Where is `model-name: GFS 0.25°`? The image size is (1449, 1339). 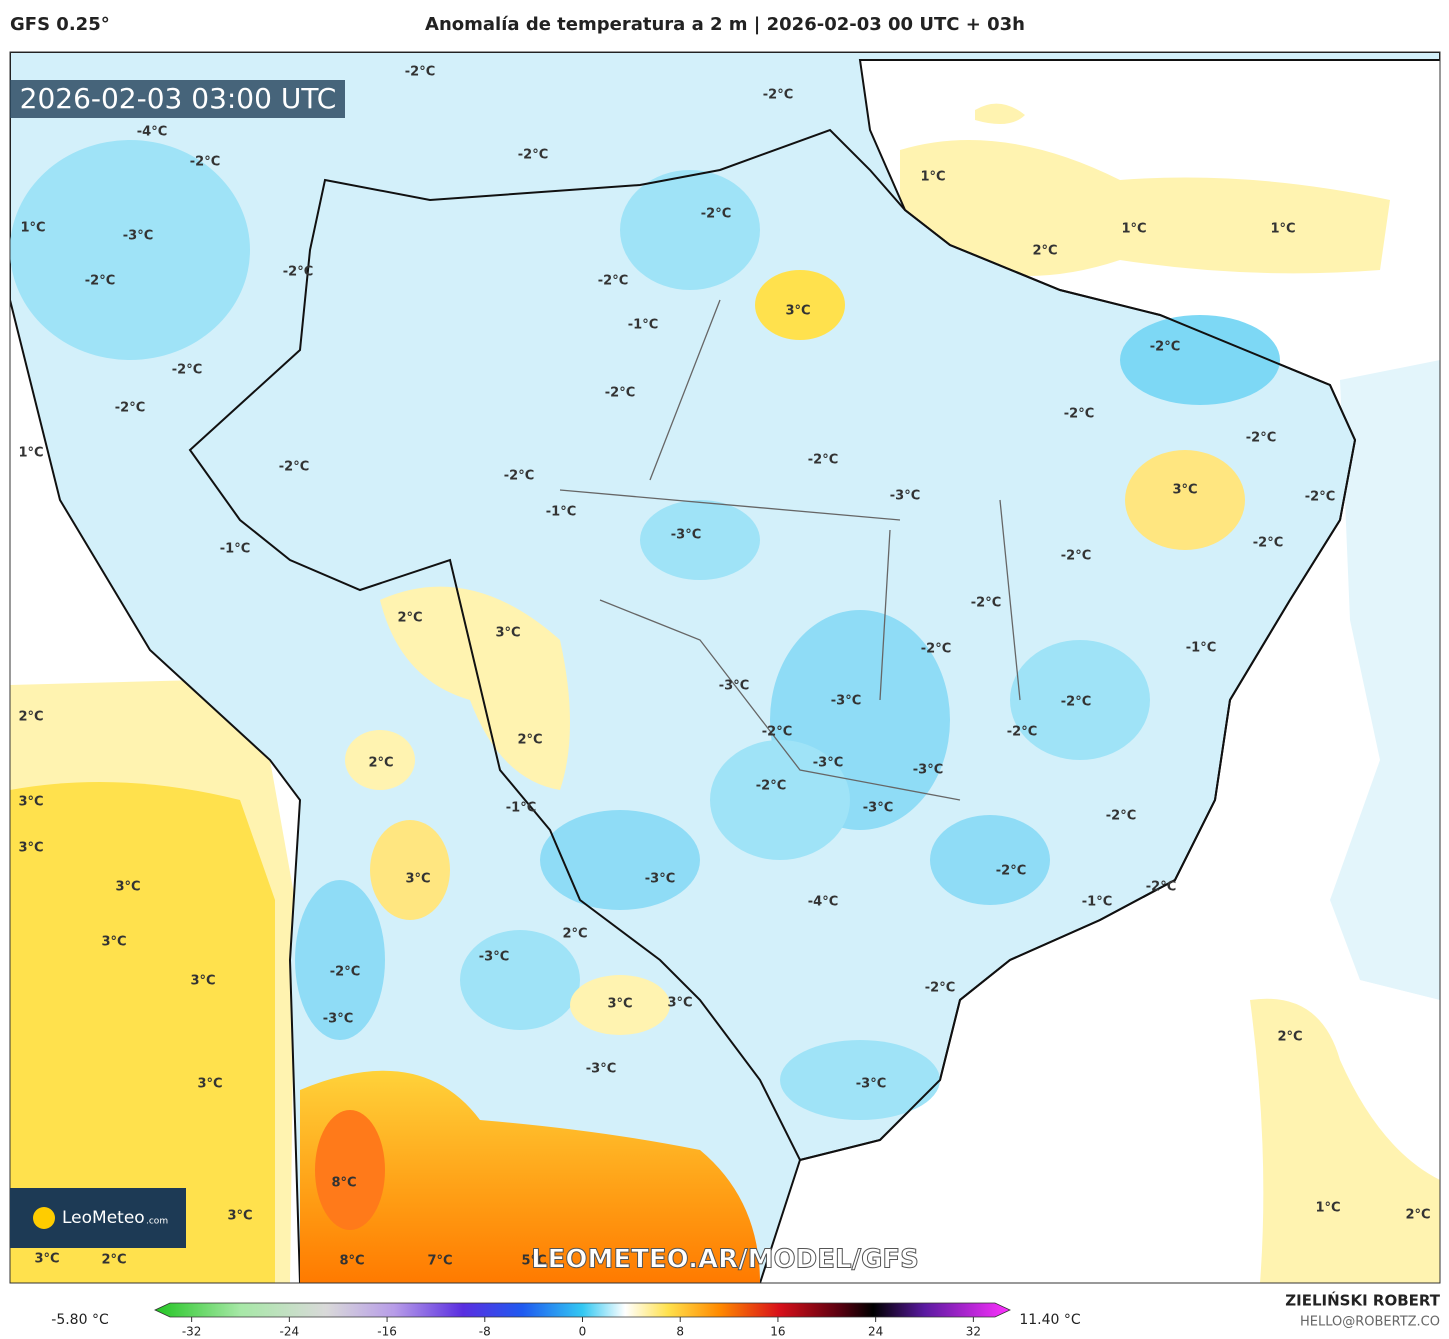 model-name: GFS 0.25° is located at coordinates (60, 24).